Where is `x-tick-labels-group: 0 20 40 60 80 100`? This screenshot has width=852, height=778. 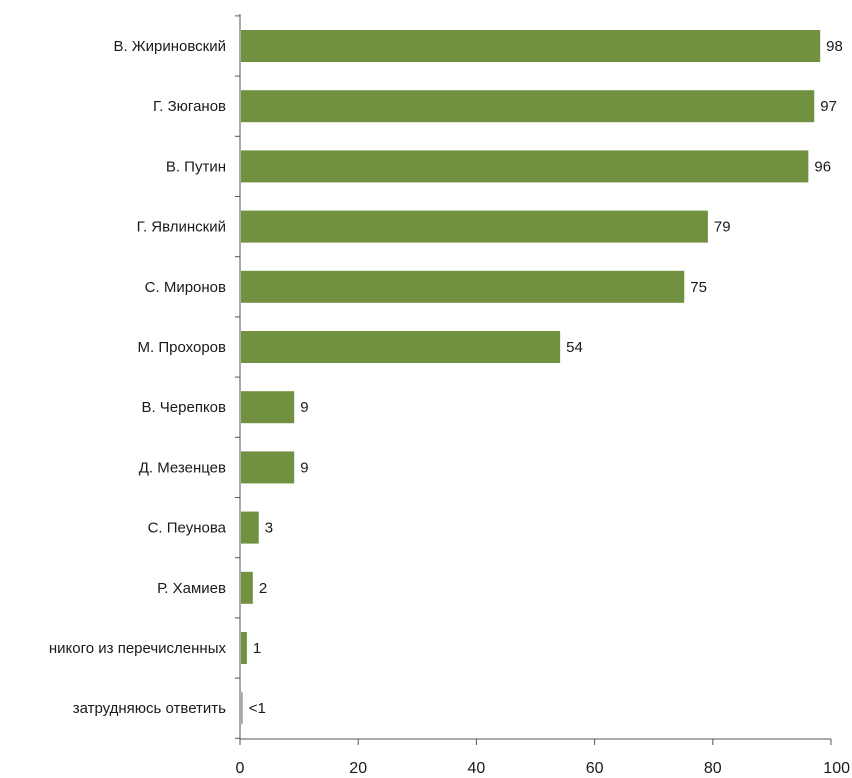 x-tick-labels-group: 0 20 40 60 80 100 is located at coordinates (543, 768).